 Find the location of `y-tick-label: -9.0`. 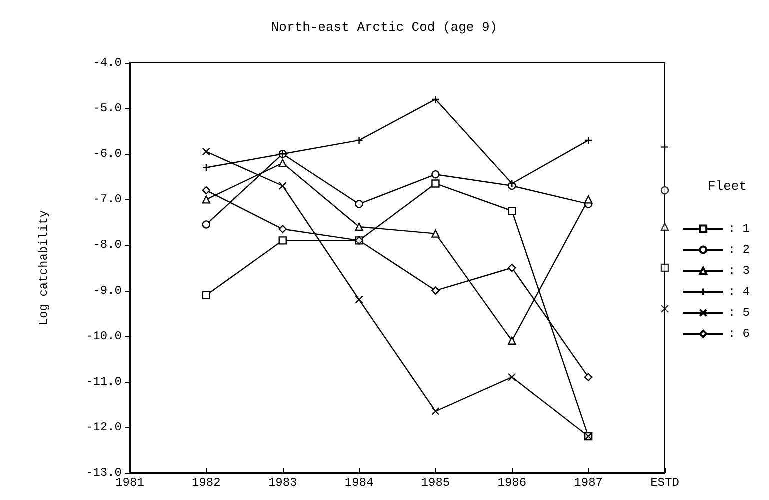

y-tick-label: -9.0 is located at coordinates (107, 291).